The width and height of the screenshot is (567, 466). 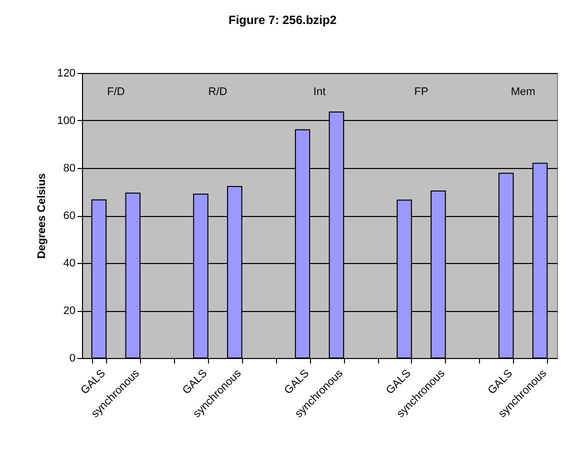 I want to click on annotation: Mem, so click(x=523, y=92).